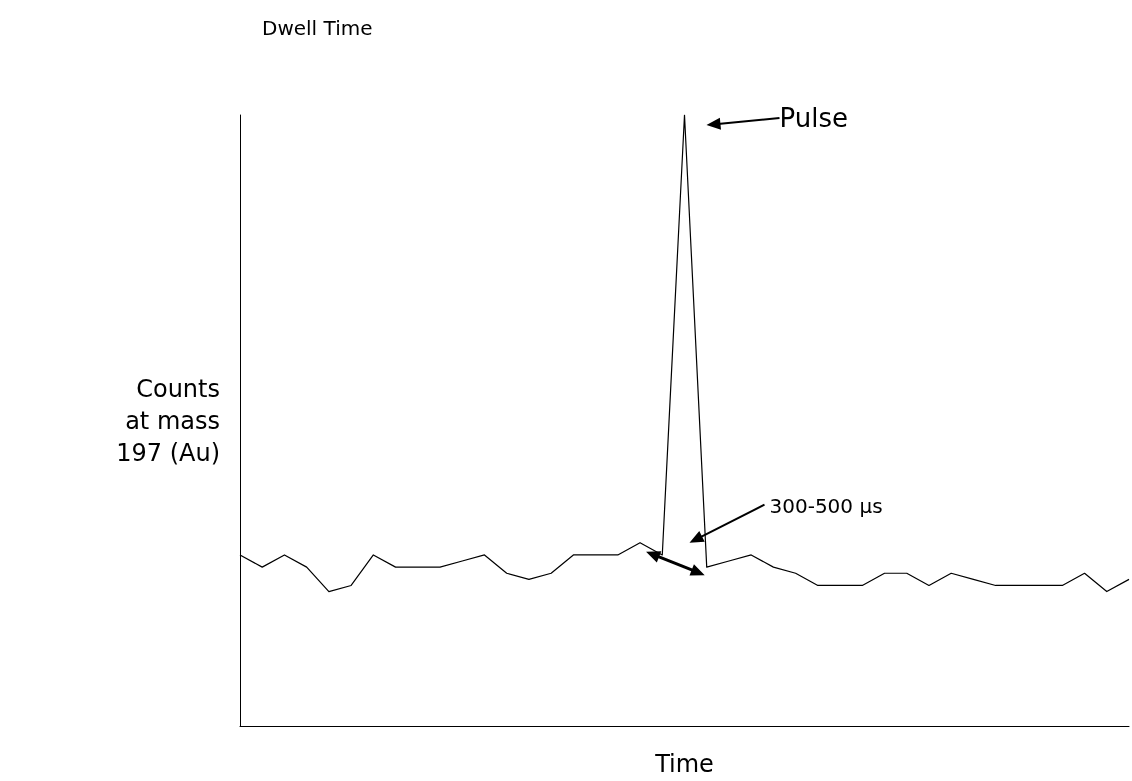  Describe the element at coordinates (826, 505) in the screenshot. I see `annotation: 300-500 µs` at that location.